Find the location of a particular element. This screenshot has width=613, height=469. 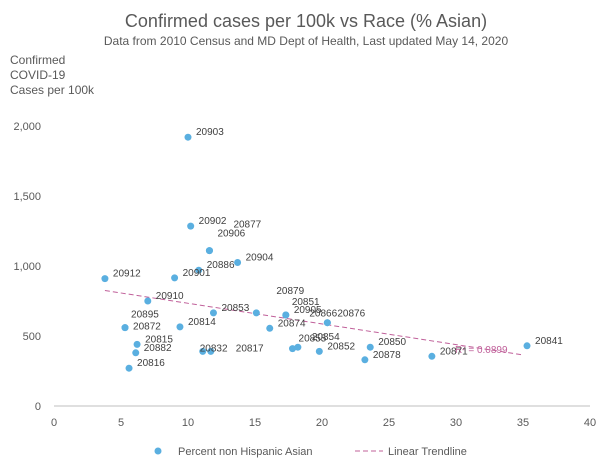

point-label-20902: 20902 is located at coordinates (213, 221).